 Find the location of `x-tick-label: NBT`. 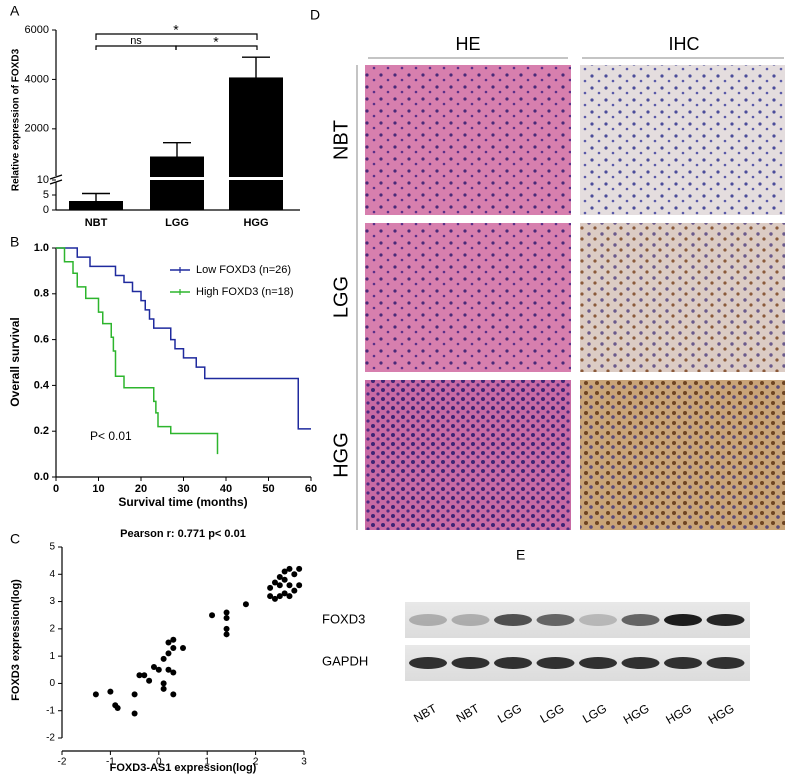

x-tick-label: NBT is located at coordinates (96, 223).